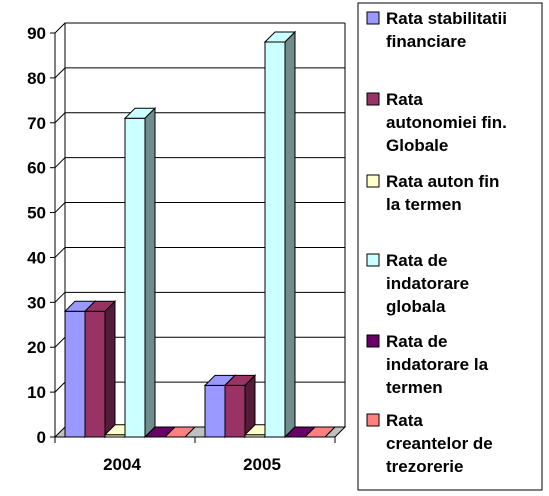 Image resolution: width=549 pixels, height=496 pixels. Describe the element at coordinates (427, 283) in the screenshot. I see `legend-label: indatorare` at that location.